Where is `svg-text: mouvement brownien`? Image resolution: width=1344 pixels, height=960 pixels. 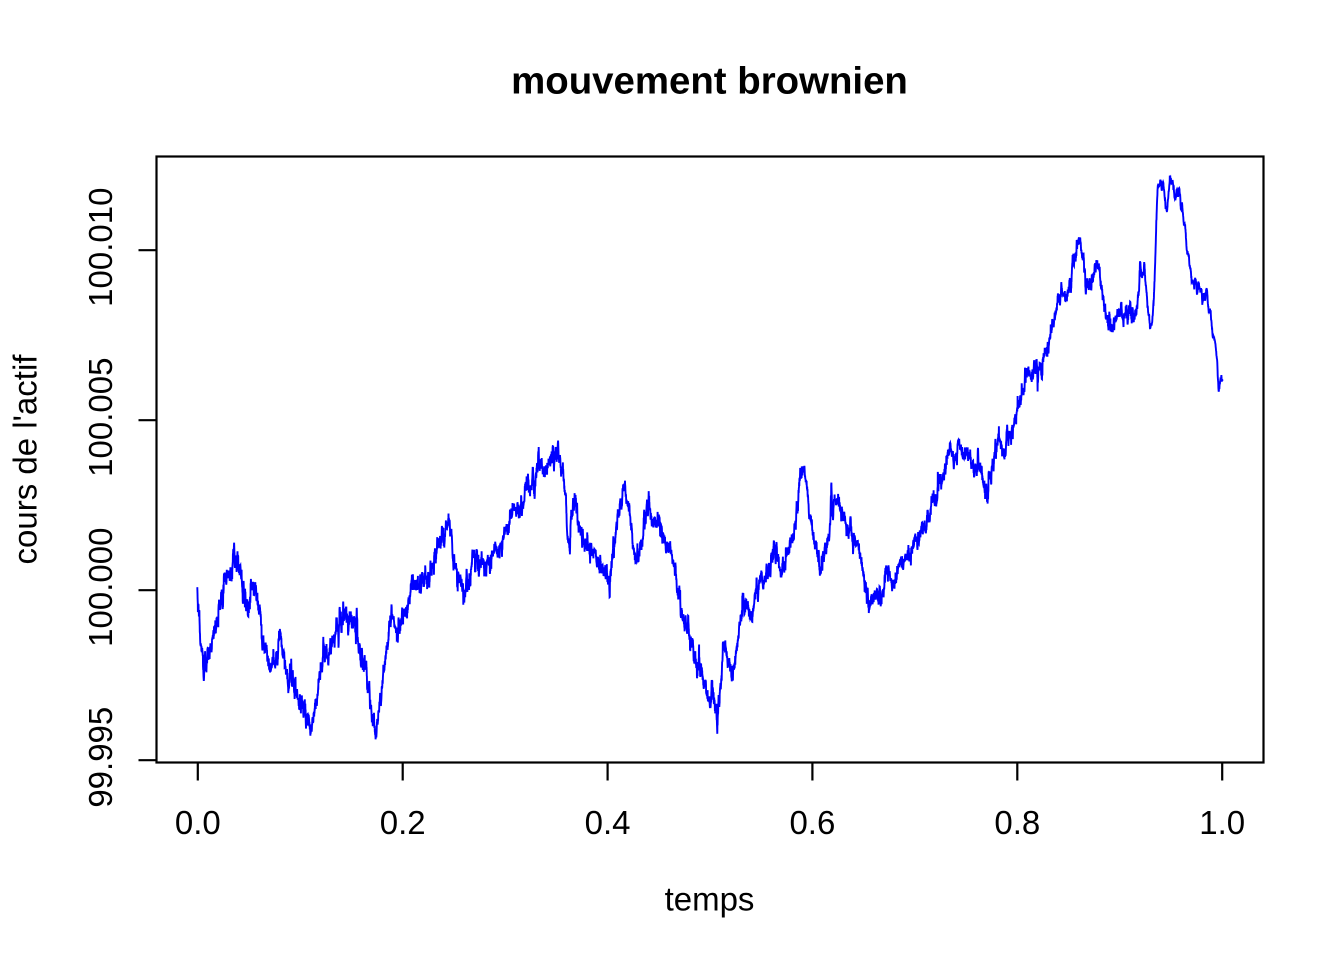 svg-text: mouvement brownien is located at coordinates (709, 81).